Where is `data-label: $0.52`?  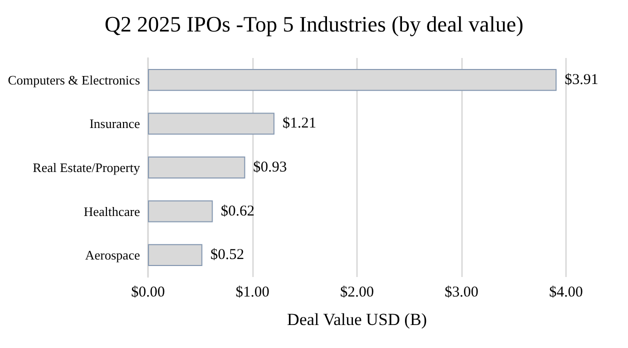
data-label: $0.52 is located at coordinates (227, 255).